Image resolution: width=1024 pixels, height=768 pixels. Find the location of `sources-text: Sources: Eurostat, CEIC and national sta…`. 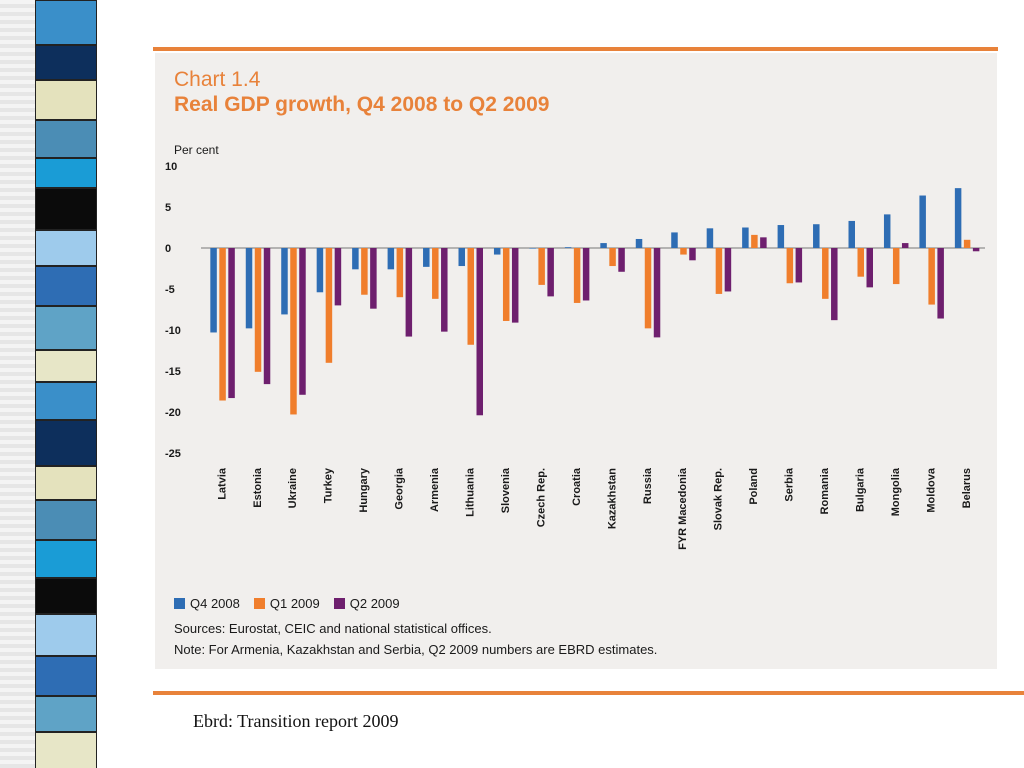

sources-text: Sources: Eurostat, CEIC and national sta… is located at coordinates (333, 628).